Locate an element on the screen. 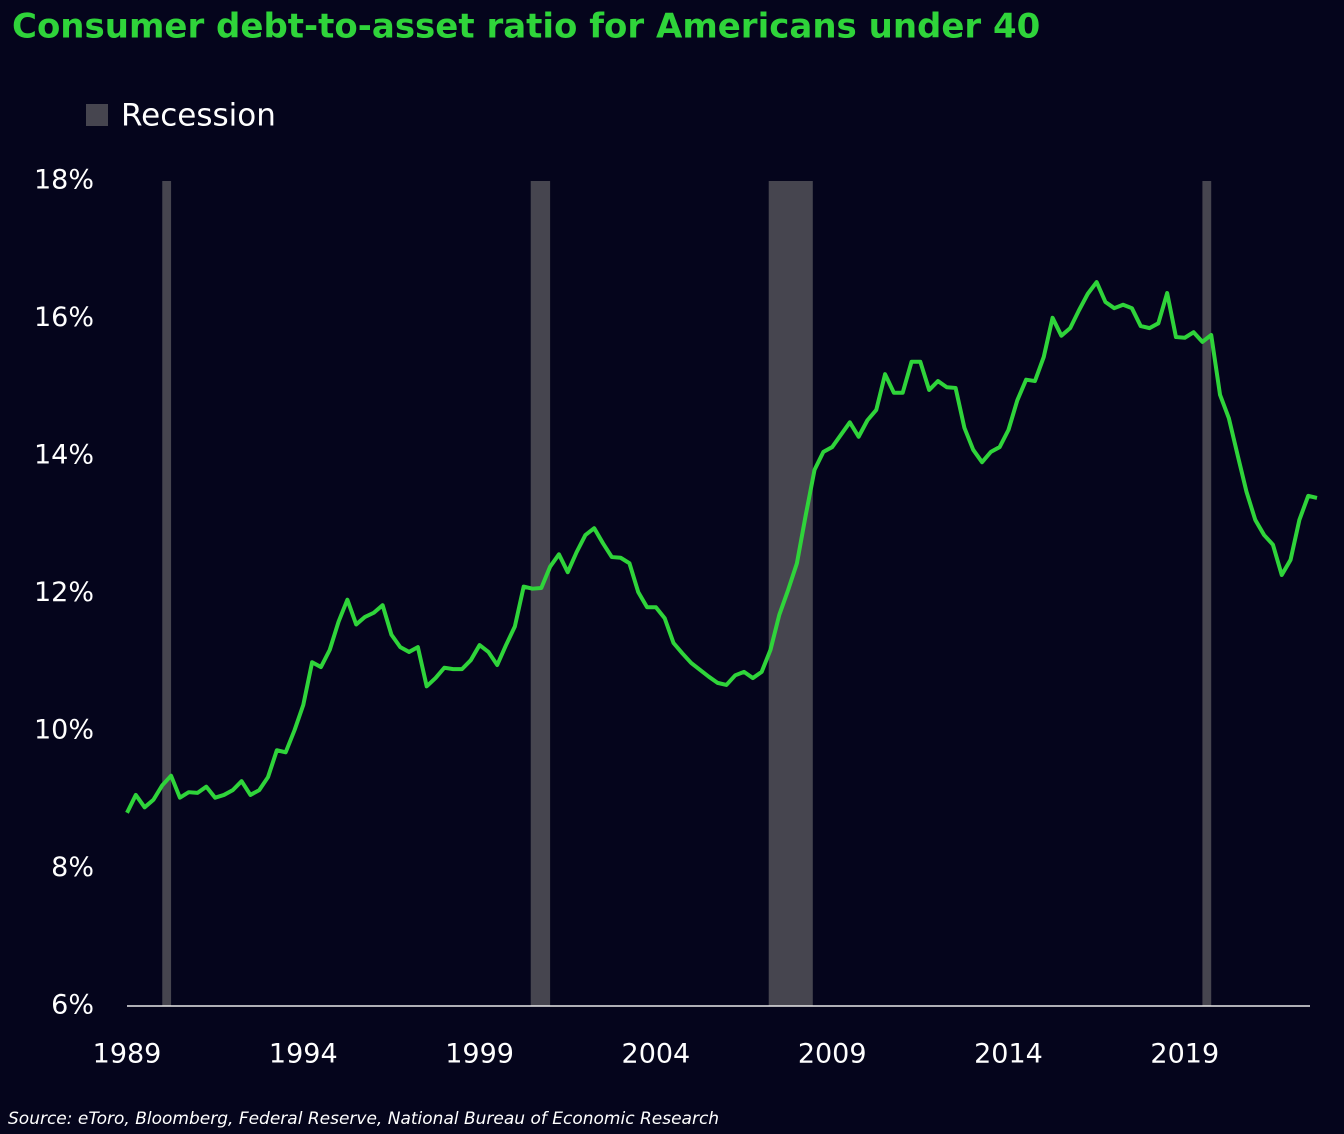  x-tick-label: 2004 is located at coordinates (656, 1054).